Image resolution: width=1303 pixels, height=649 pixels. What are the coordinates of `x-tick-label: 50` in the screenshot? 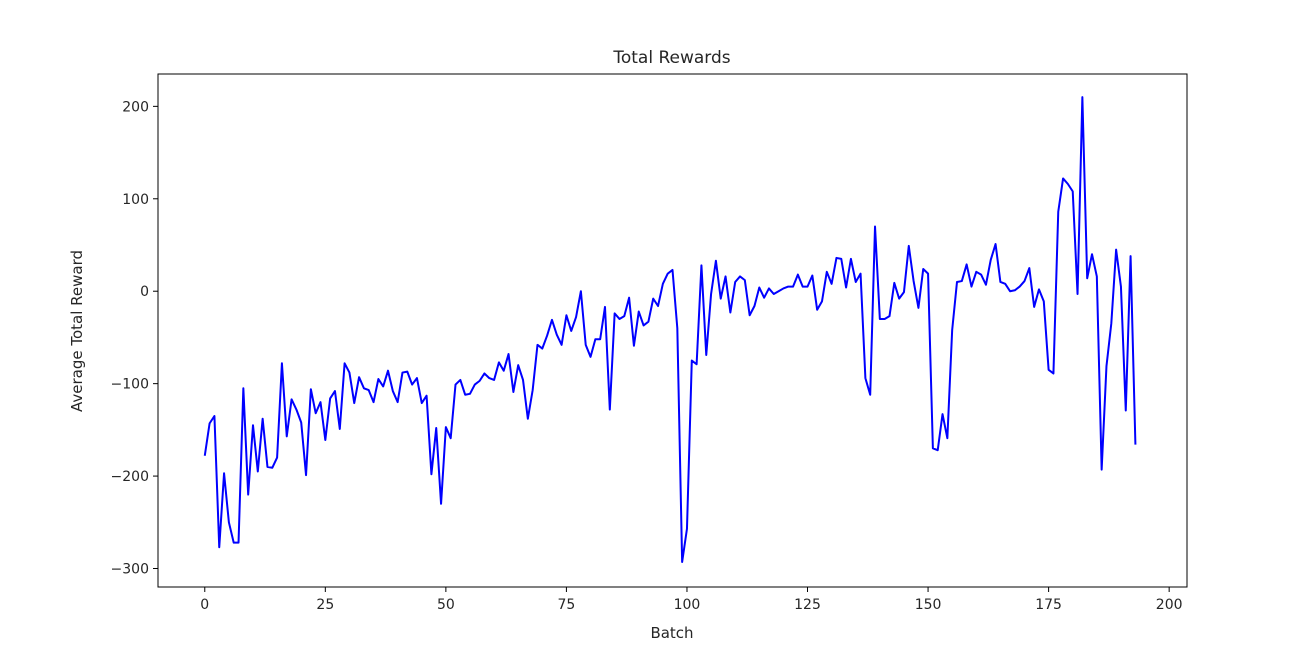 It's located at (446, 605).